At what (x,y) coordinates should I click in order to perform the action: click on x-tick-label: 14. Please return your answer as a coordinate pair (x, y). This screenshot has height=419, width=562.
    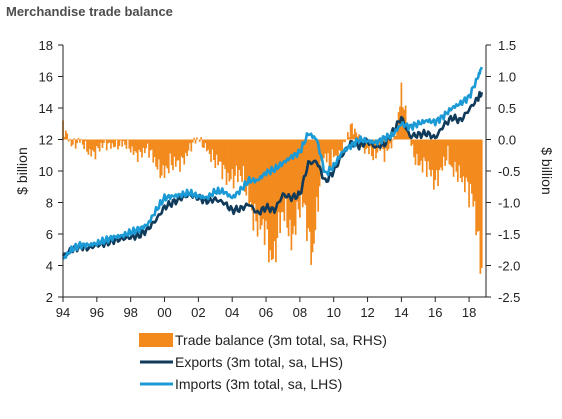
    Looking at the image, I should click on (401, 312).